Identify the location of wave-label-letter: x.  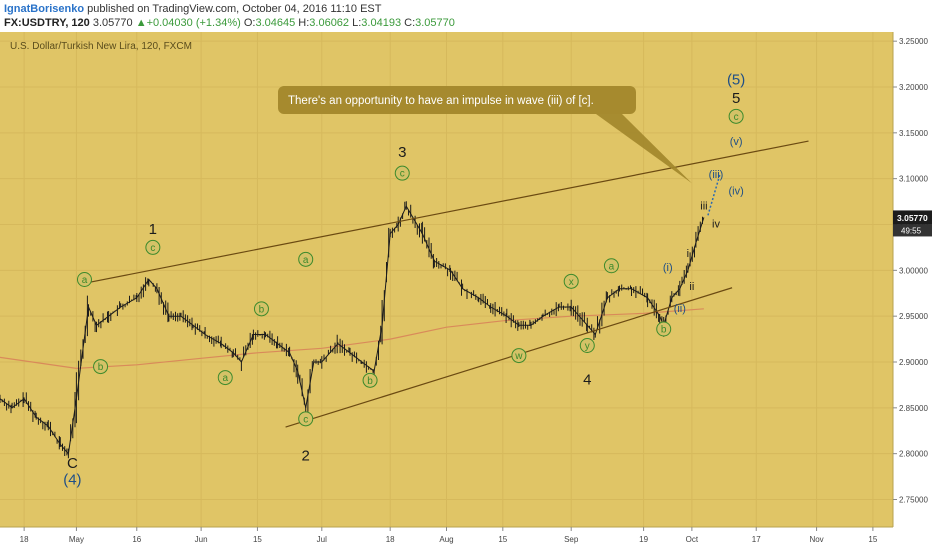
(571, 282).